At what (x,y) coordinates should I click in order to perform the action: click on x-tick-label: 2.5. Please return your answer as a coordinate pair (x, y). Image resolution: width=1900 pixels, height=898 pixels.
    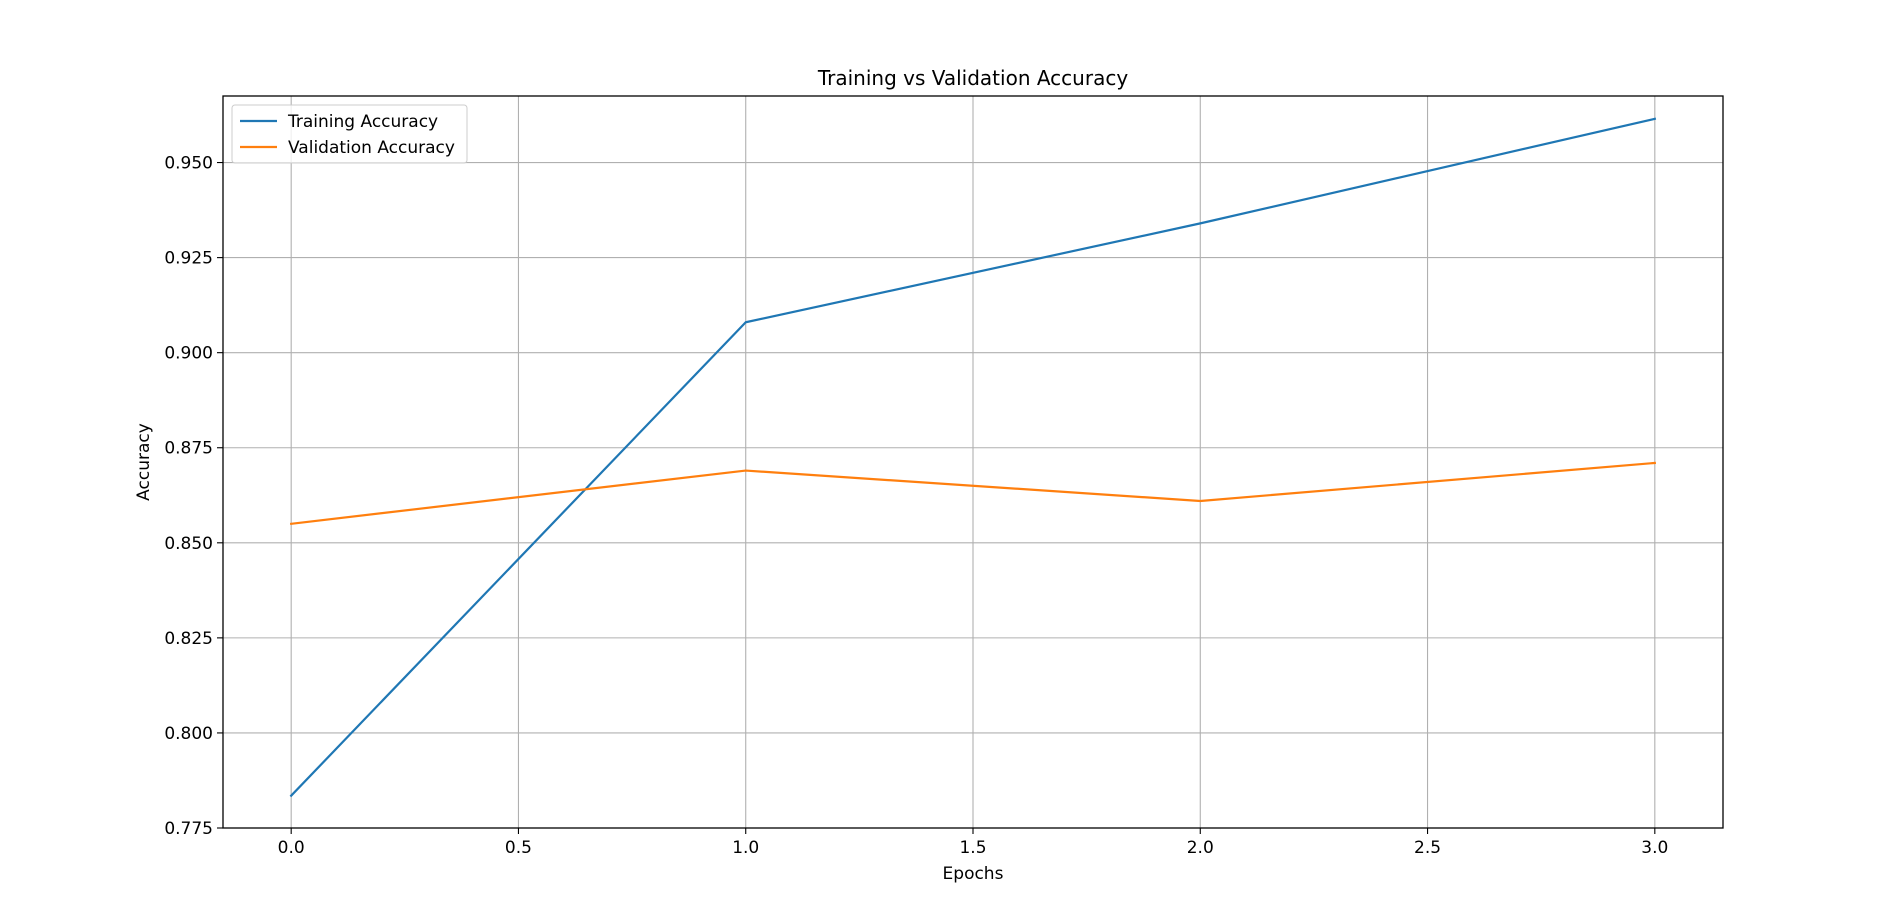
    Looking at the image, I should click on (1427, 848).